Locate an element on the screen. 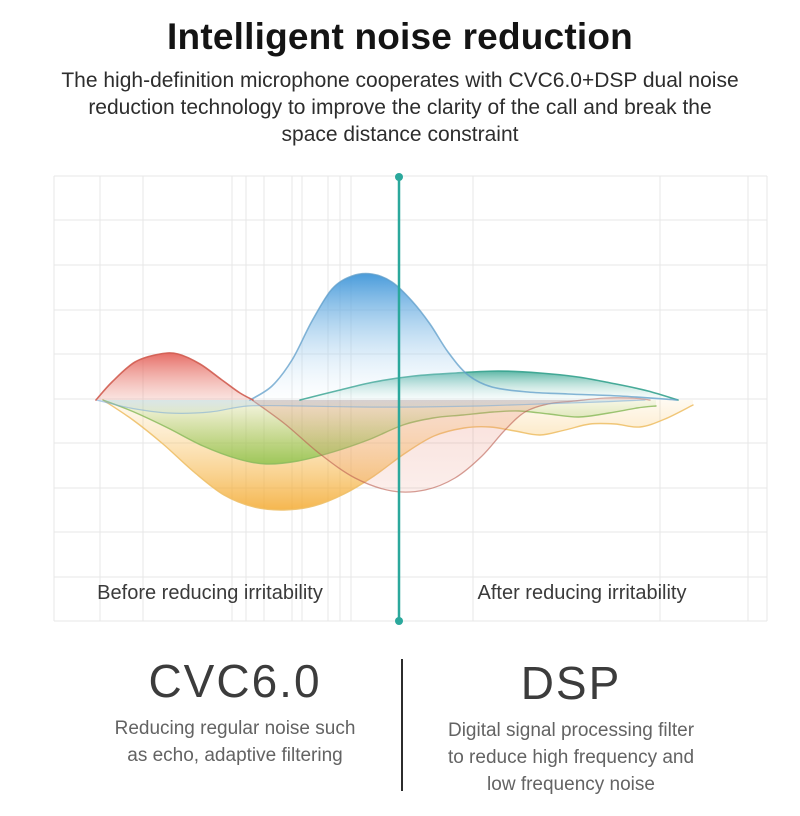  marker-line-top-dot is located at coordinates (399, 177).